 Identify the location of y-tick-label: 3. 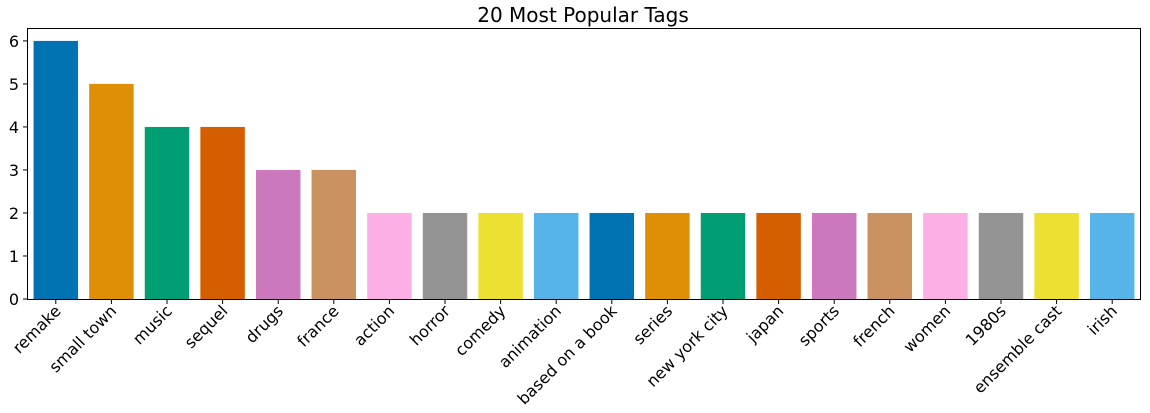
(14, 170).